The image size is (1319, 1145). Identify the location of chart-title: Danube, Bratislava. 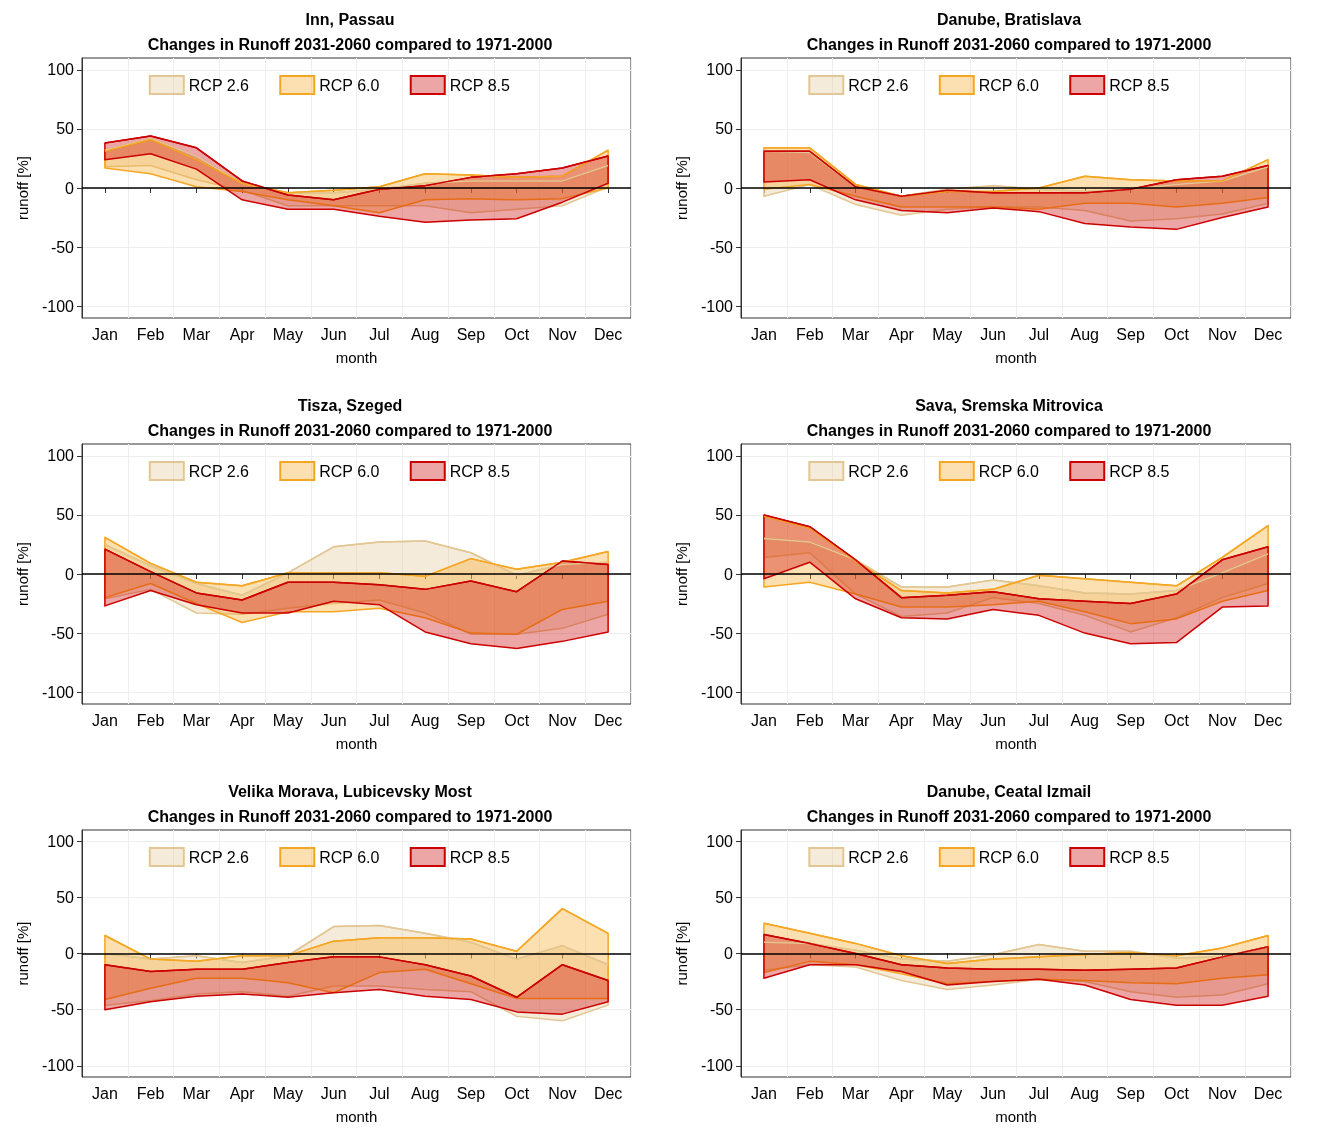
(1009, 19).